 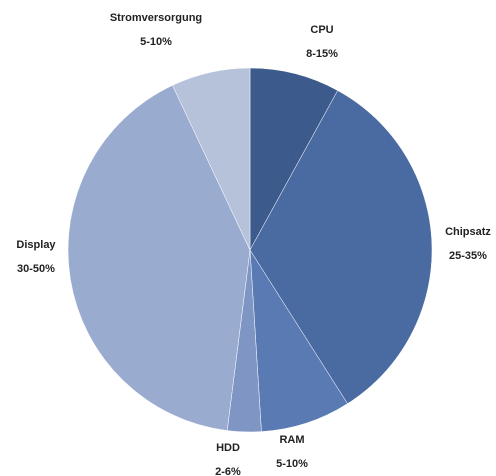 What do you see at coordinates (321, 30) in the screenshot?
I see `slice-label: CPU` at bounding box center [321, 30].